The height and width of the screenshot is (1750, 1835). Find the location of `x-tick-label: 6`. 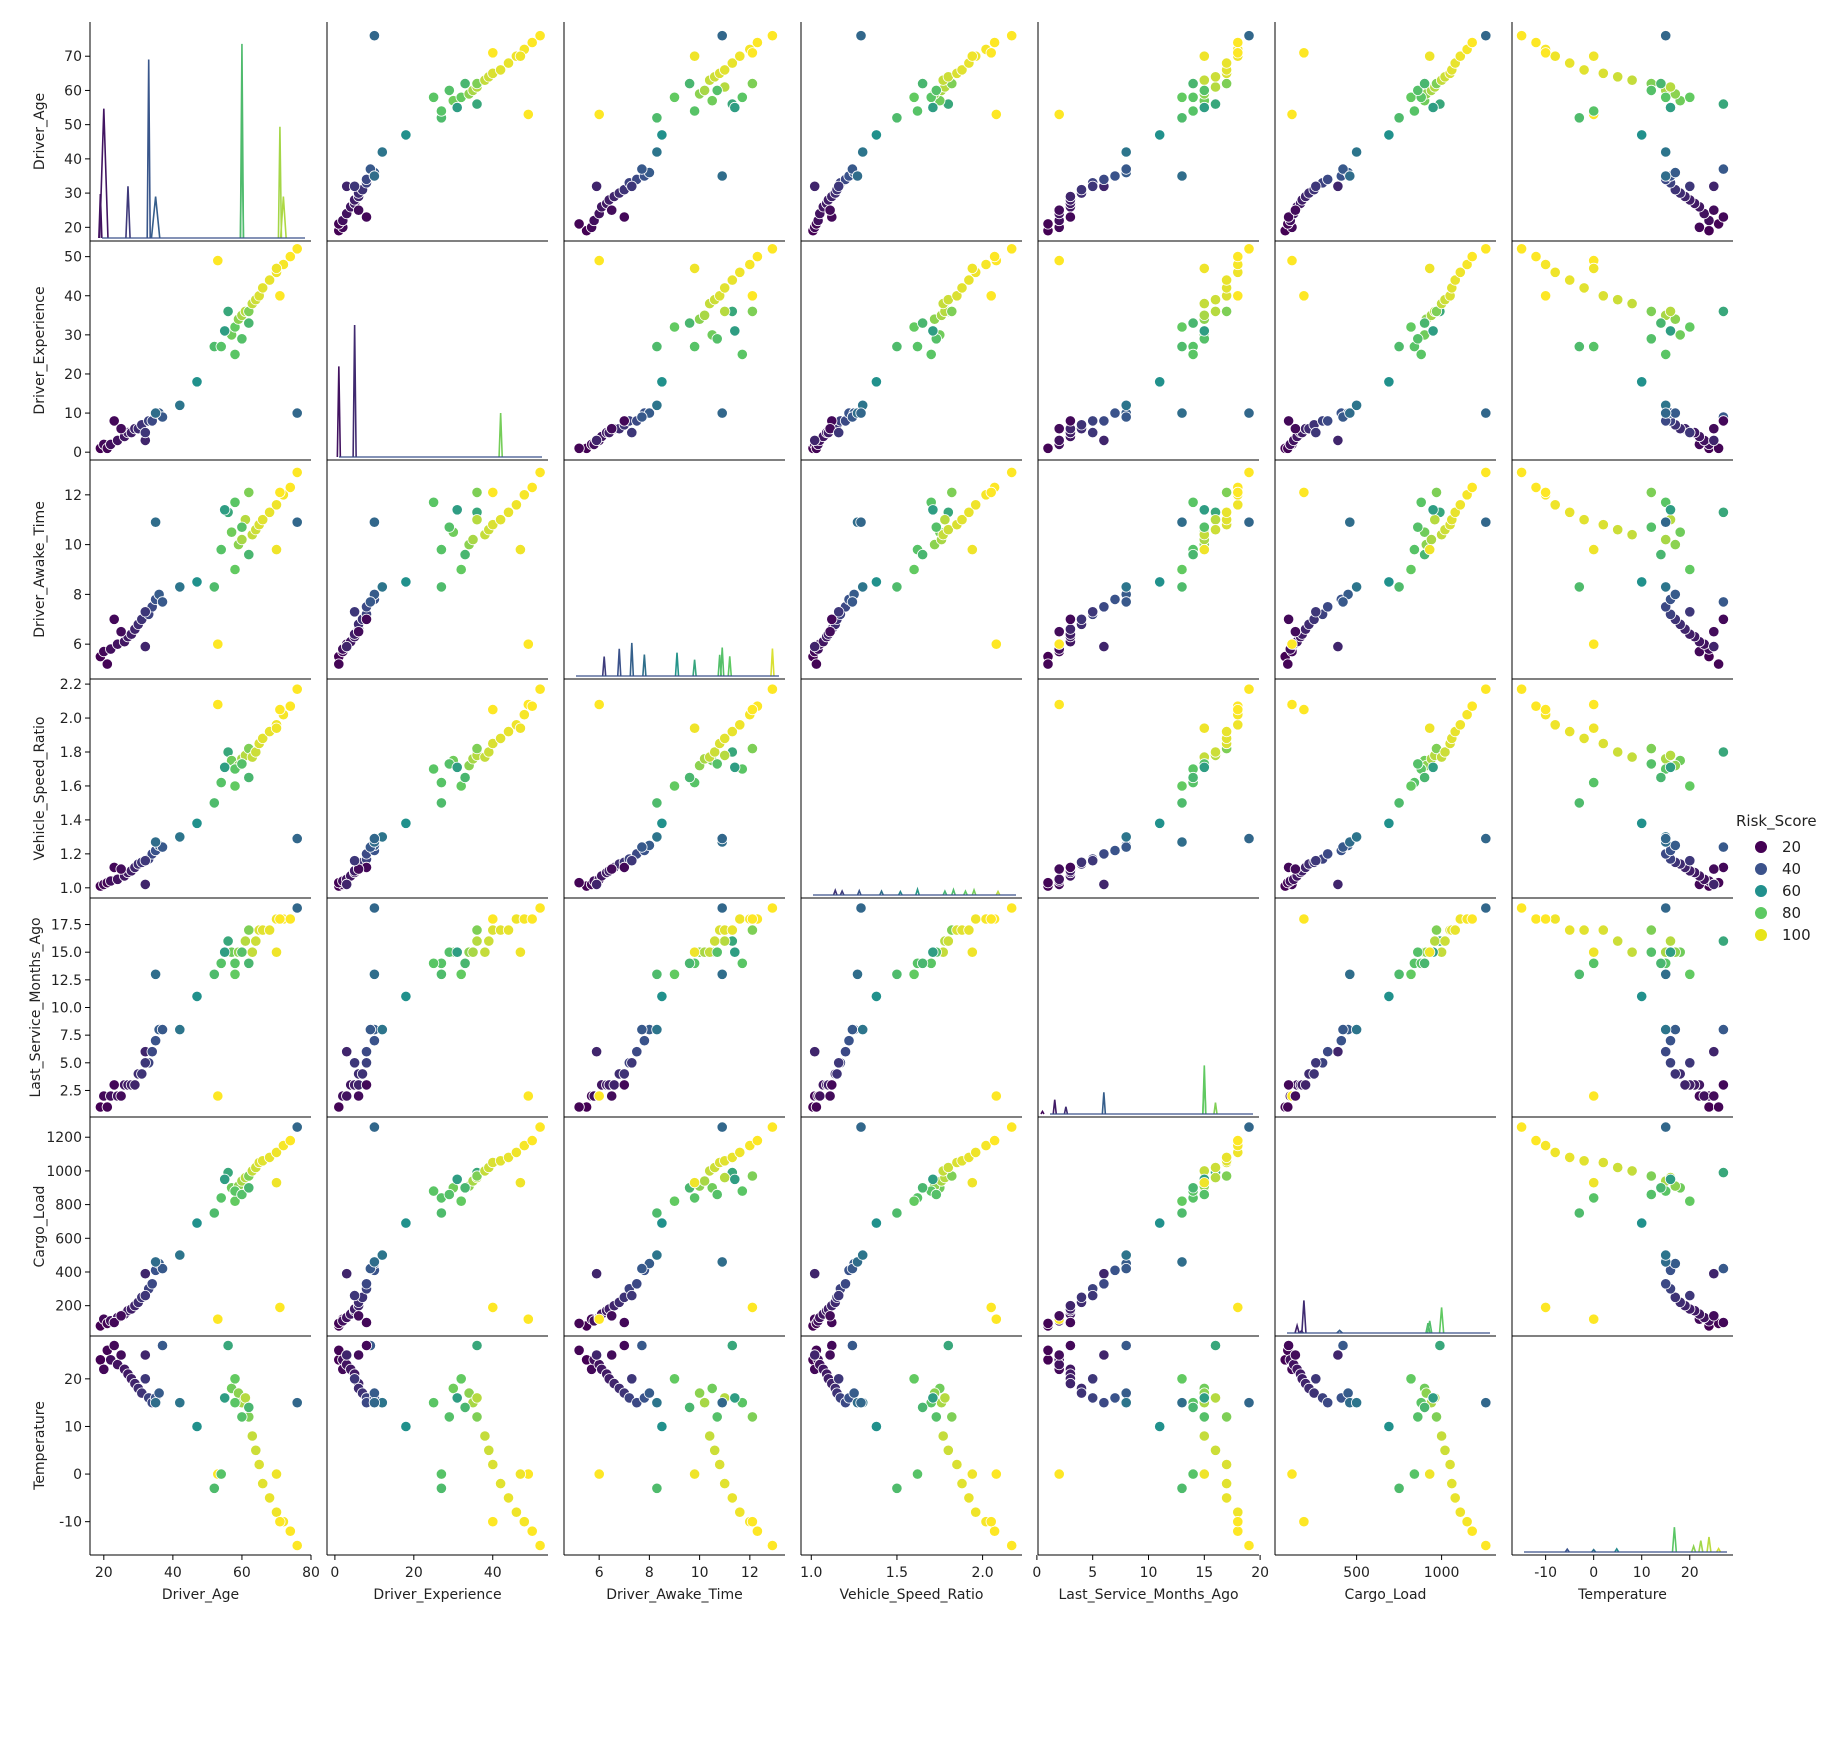

x-tick-label: 6 is located at coordinates (599, 1573).